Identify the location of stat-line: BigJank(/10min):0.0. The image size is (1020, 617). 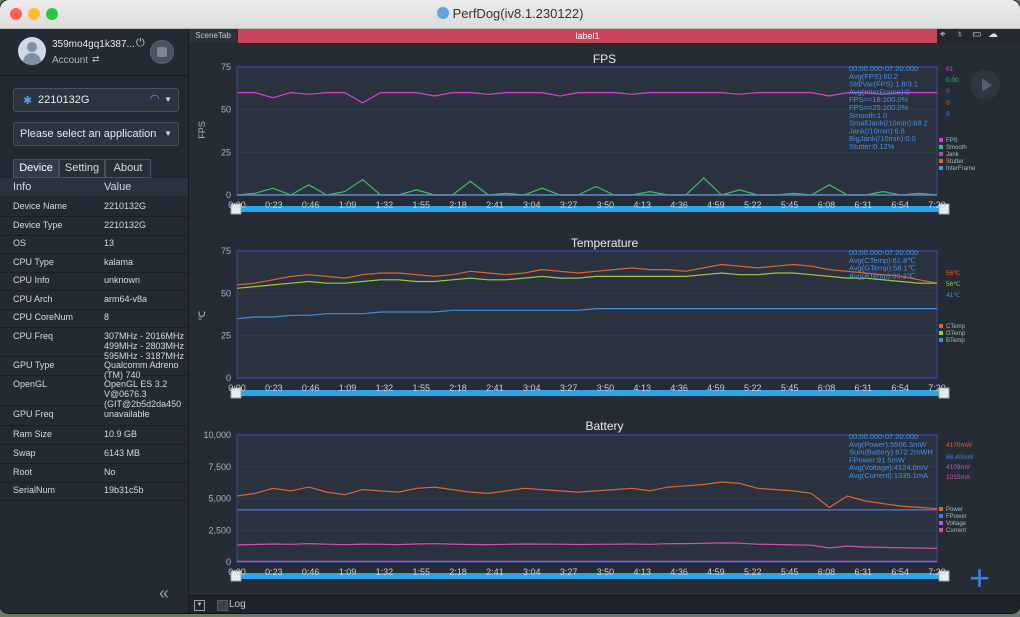
(882, 138).